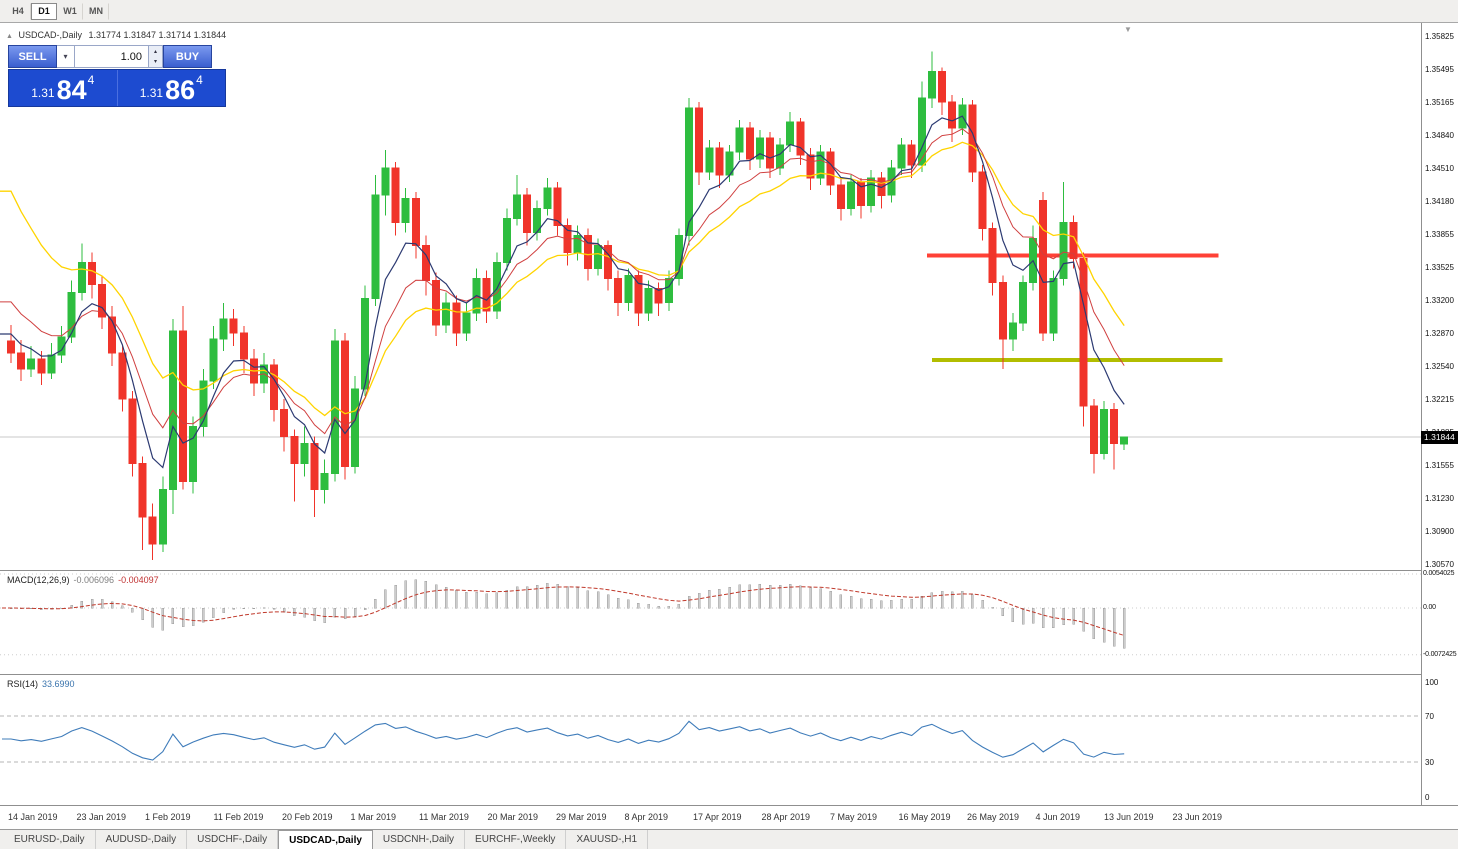 This screenshot has height=849, width=1458. Describe the element at coordinates (1429, 716) in the screenshot. I see `rsi-scale-label: 70` at that location.